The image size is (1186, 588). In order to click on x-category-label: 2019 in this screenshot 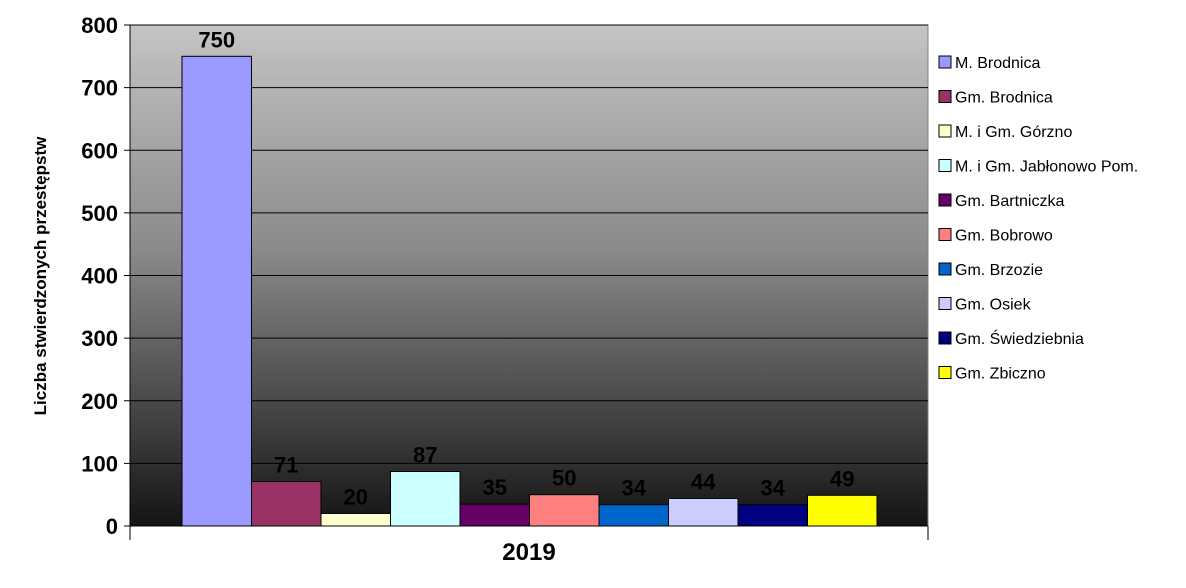, I will do `click(528, 552)`.